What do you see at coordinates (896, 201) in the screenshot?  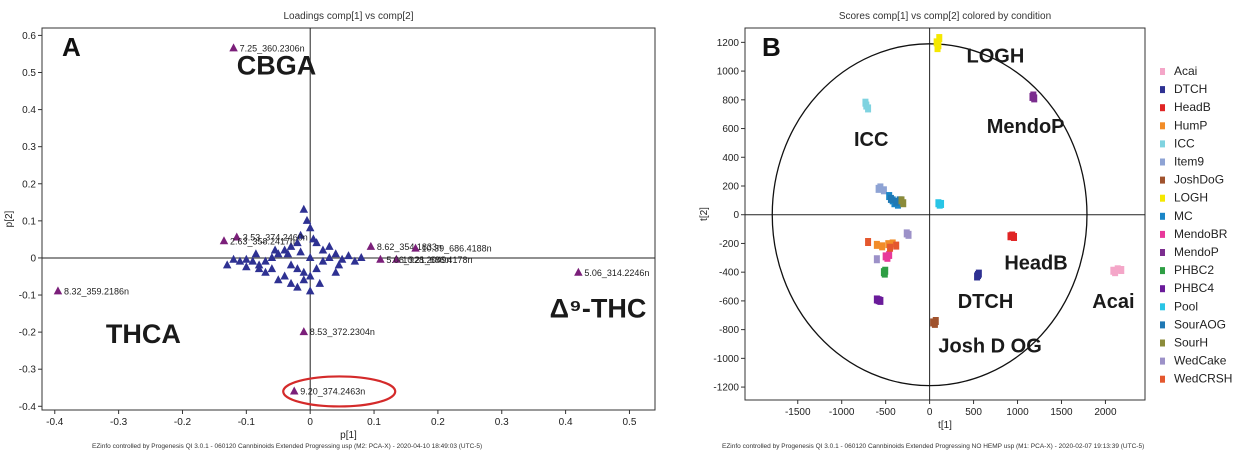 I see `score-point-souraog` at bounding box center [896, 201].